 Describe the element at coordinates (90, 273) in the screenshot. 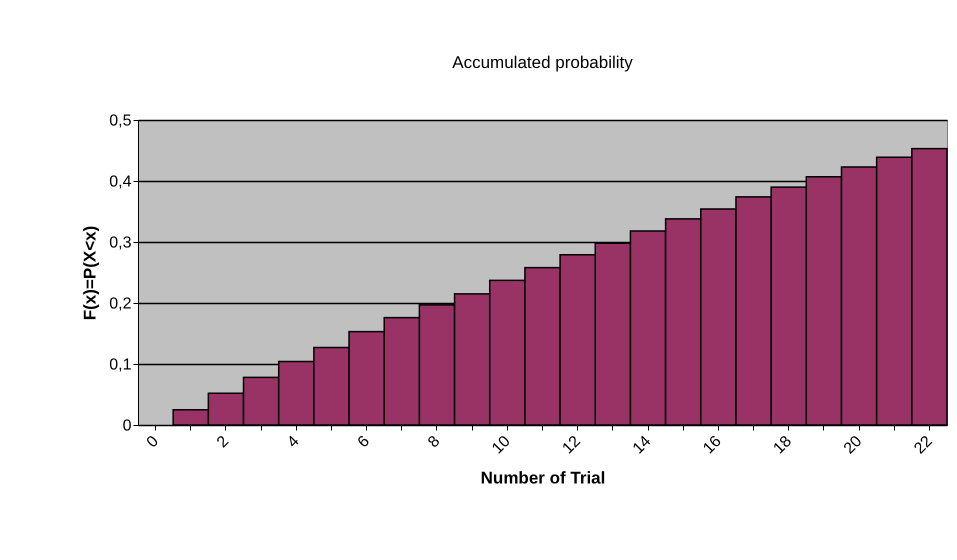

I see `y-axis-title: F(x)=P(X<x)` at that location.